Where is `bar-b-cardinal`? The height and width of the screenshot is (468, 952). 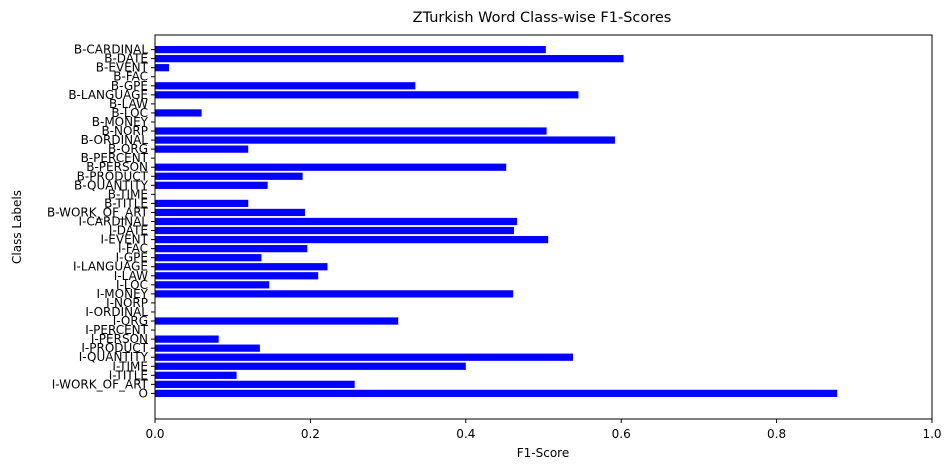
bar-b-cardinal is located at coordinates (350, 49).